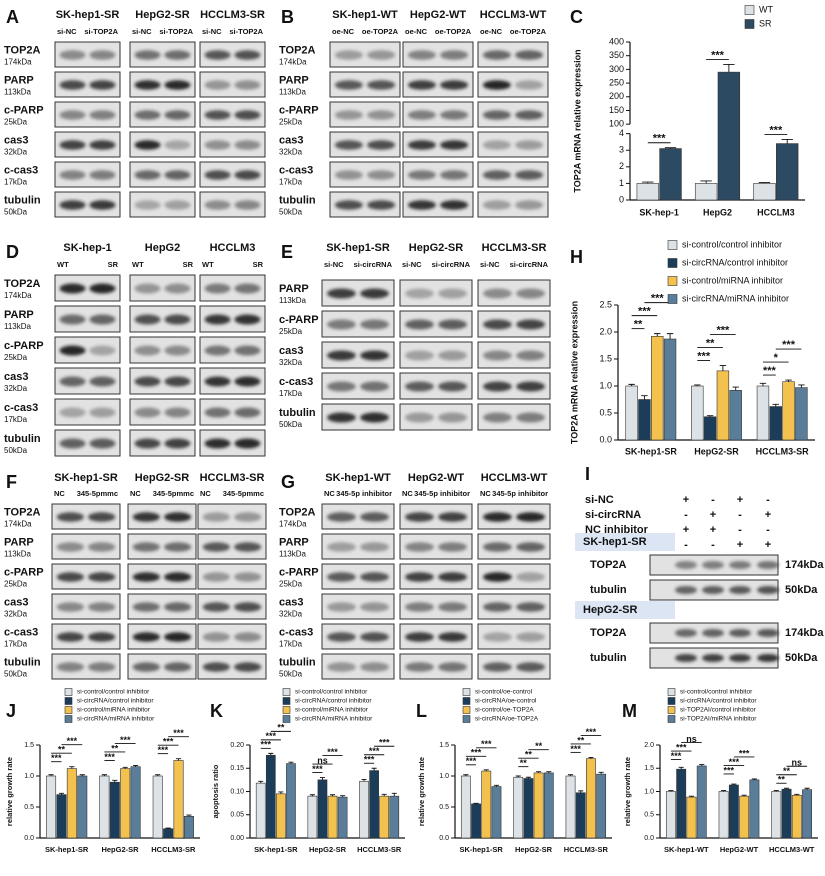 This screenshot has height=876, width=825. Describe the element at coordinates (16, 673) in the screenshot. I see `size-label: 50kDa` at that location.